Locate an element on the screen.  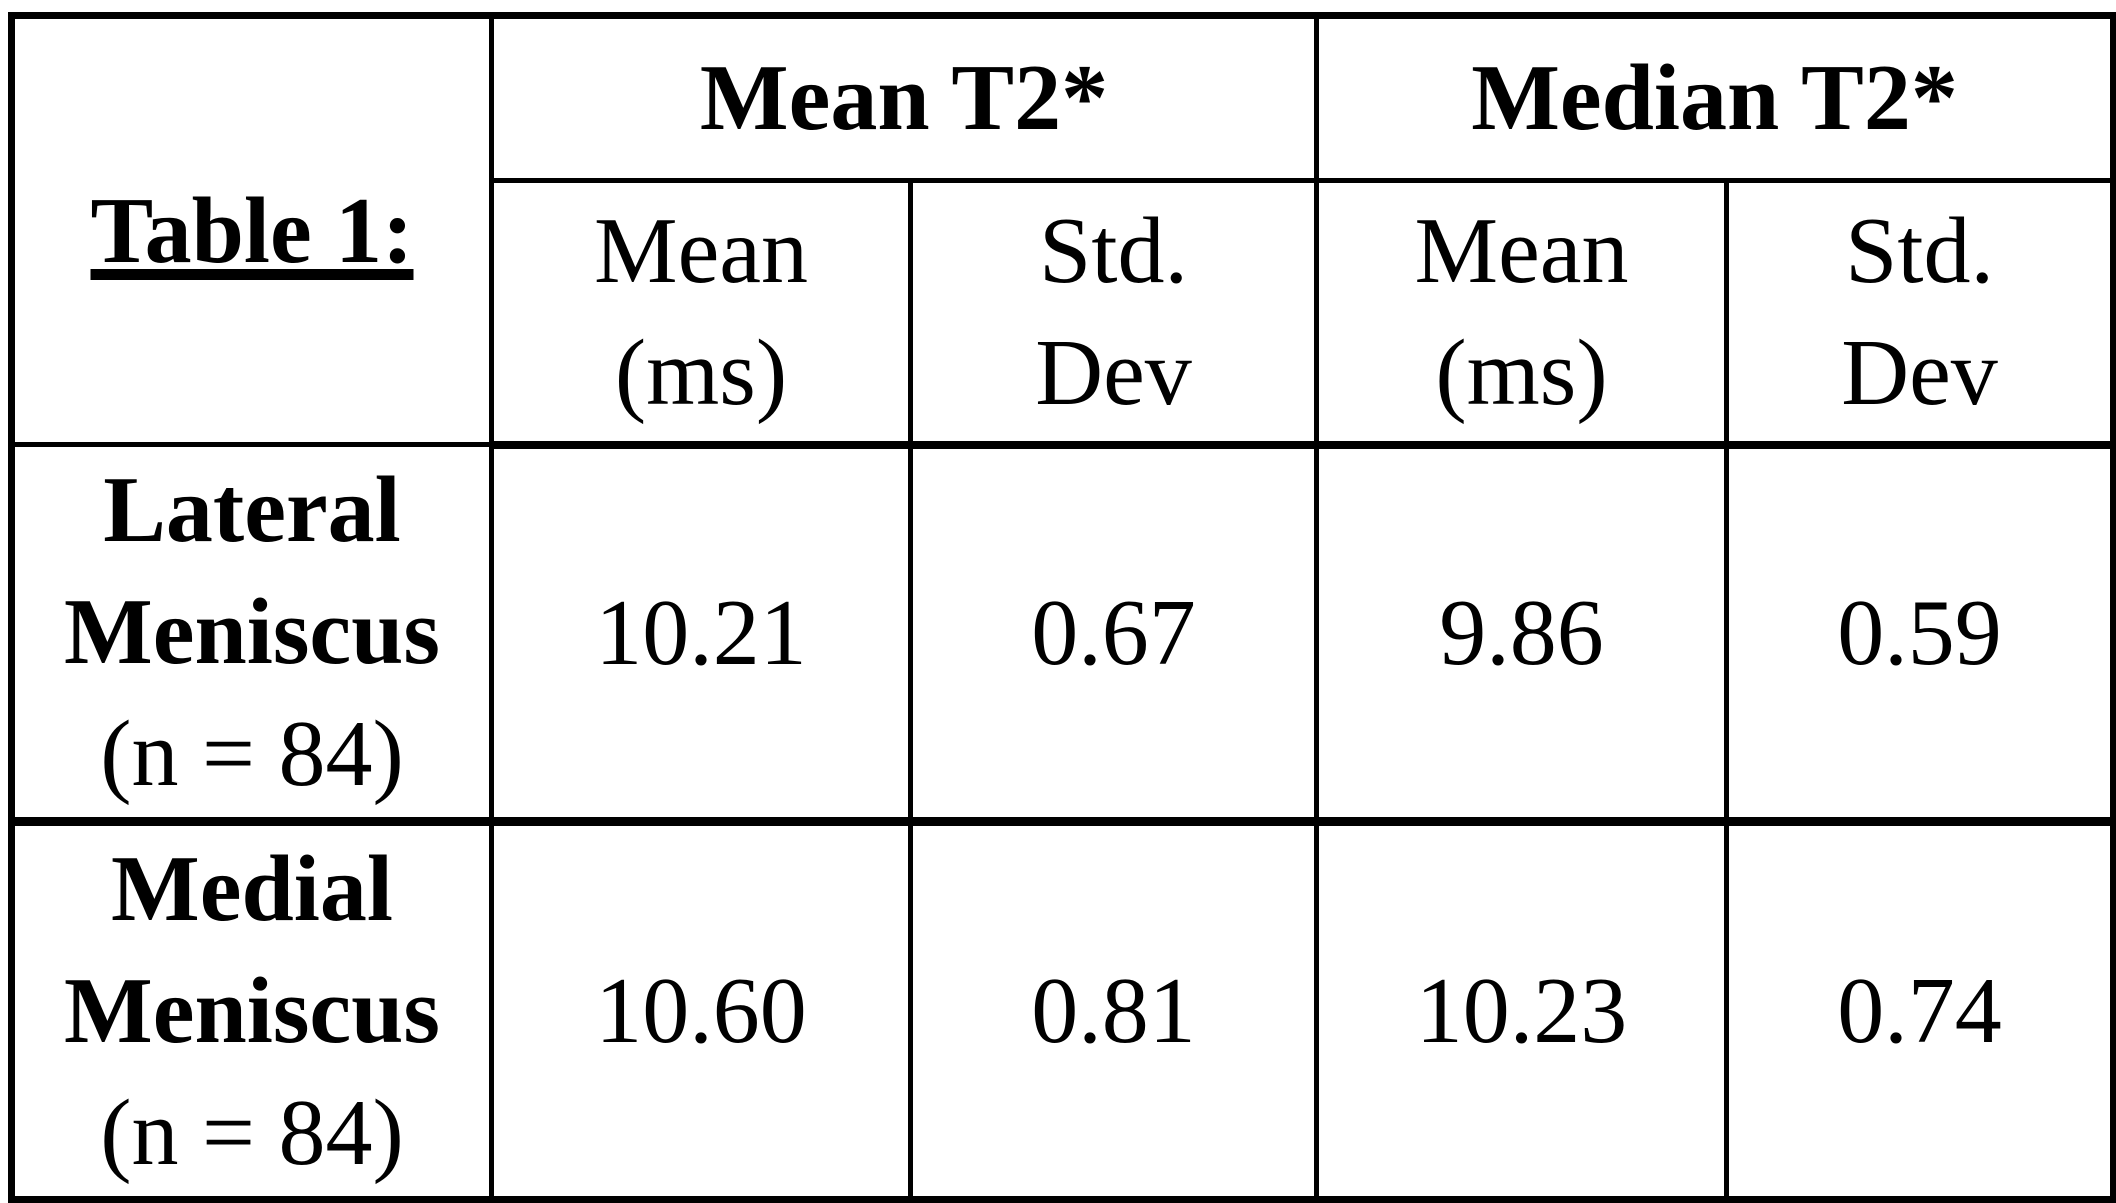
rowlabel-lateral-meniscus-name: Lateral Meniscus is located at coordinates (252, 571).